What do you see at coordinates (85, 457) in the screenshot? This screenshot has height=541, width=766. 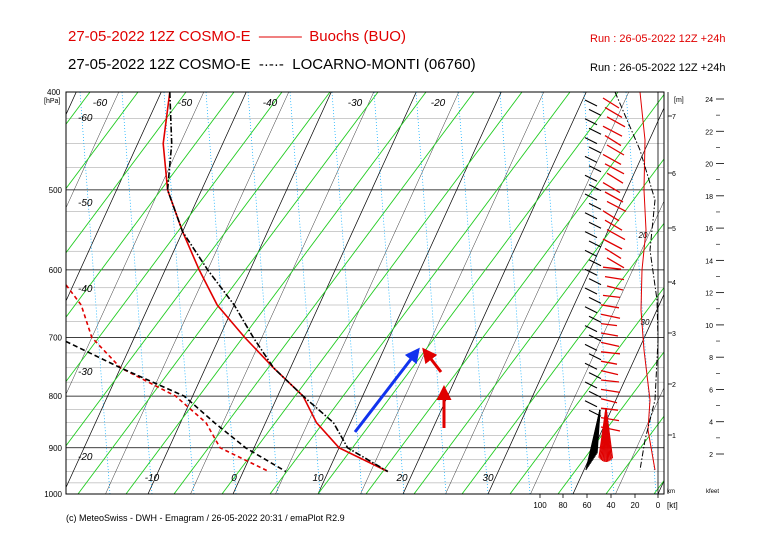 I see `temperature-label: -20` at bounding box center [85, 457].